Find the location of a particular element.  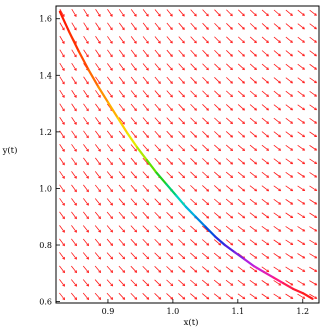

x-axis-ticks: 0.9 1.0 1.1 1.2 is located at coordinates (205, 307).